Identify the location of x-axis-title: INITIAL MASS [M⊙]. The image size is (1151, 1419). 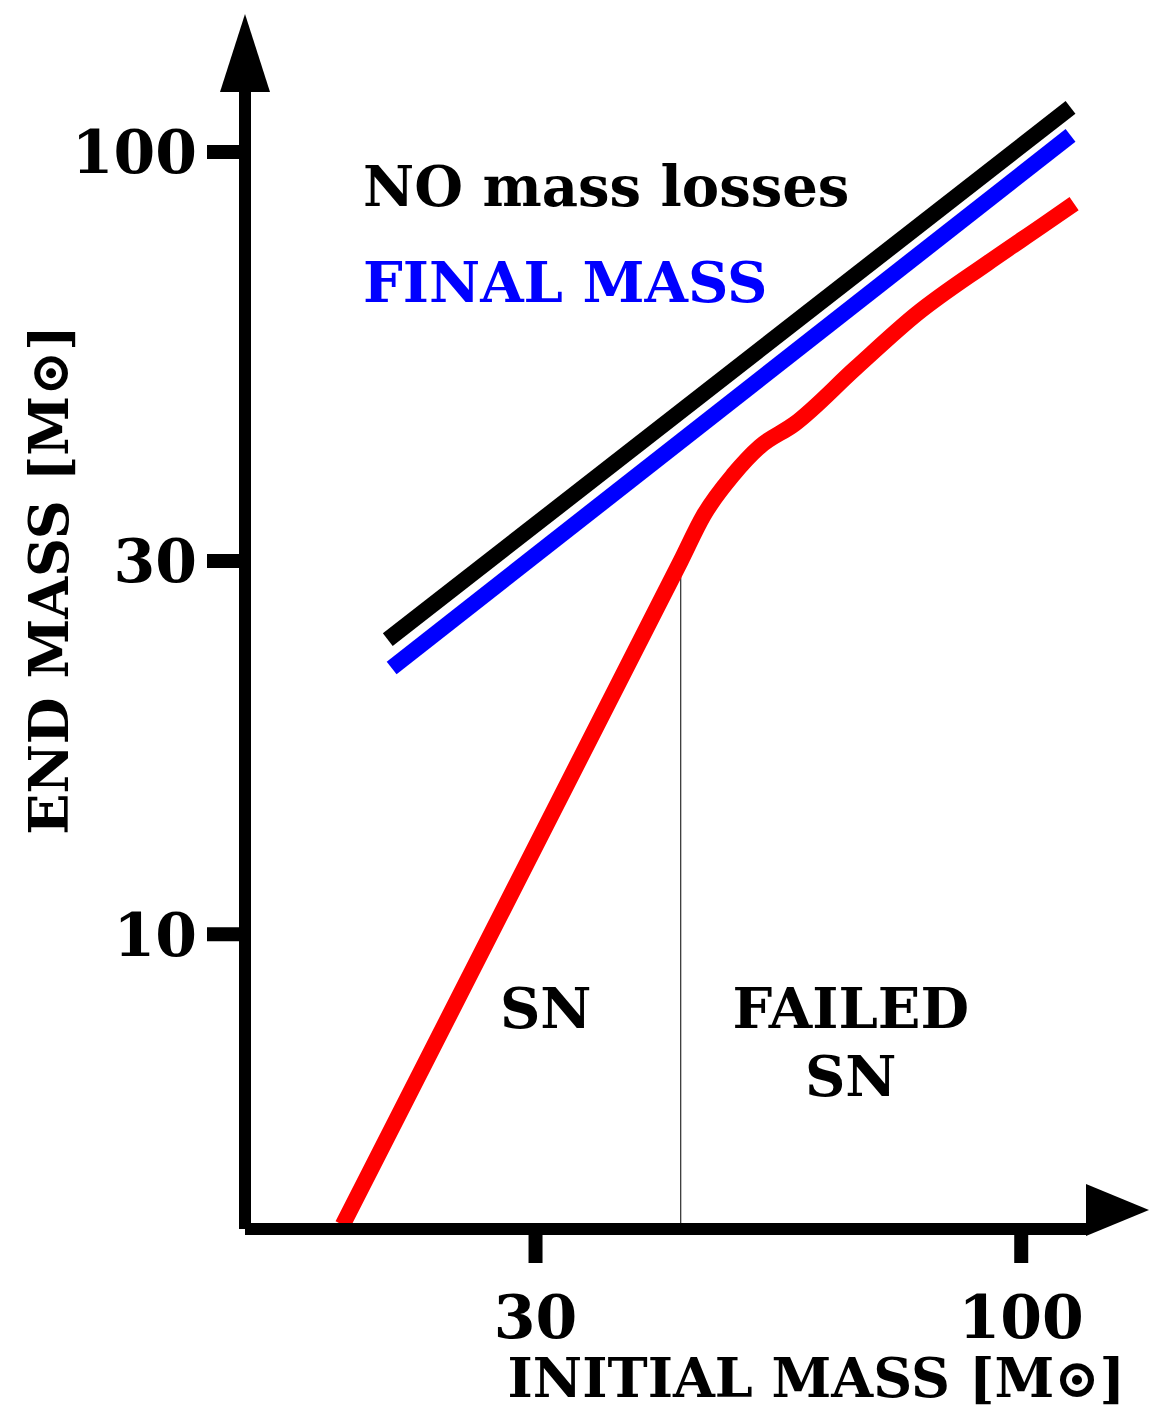
(816, 1378).